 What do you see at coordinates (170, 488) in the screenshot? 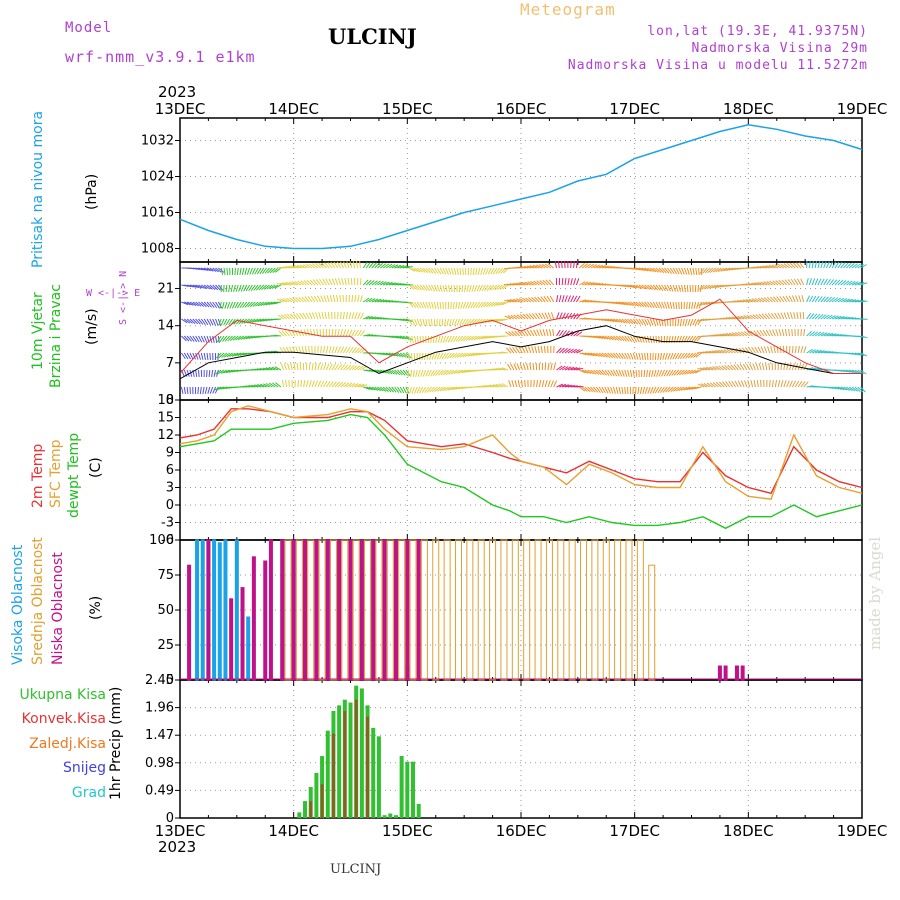
I see `y-tick-label: 3` at bounding box center [170, 488].